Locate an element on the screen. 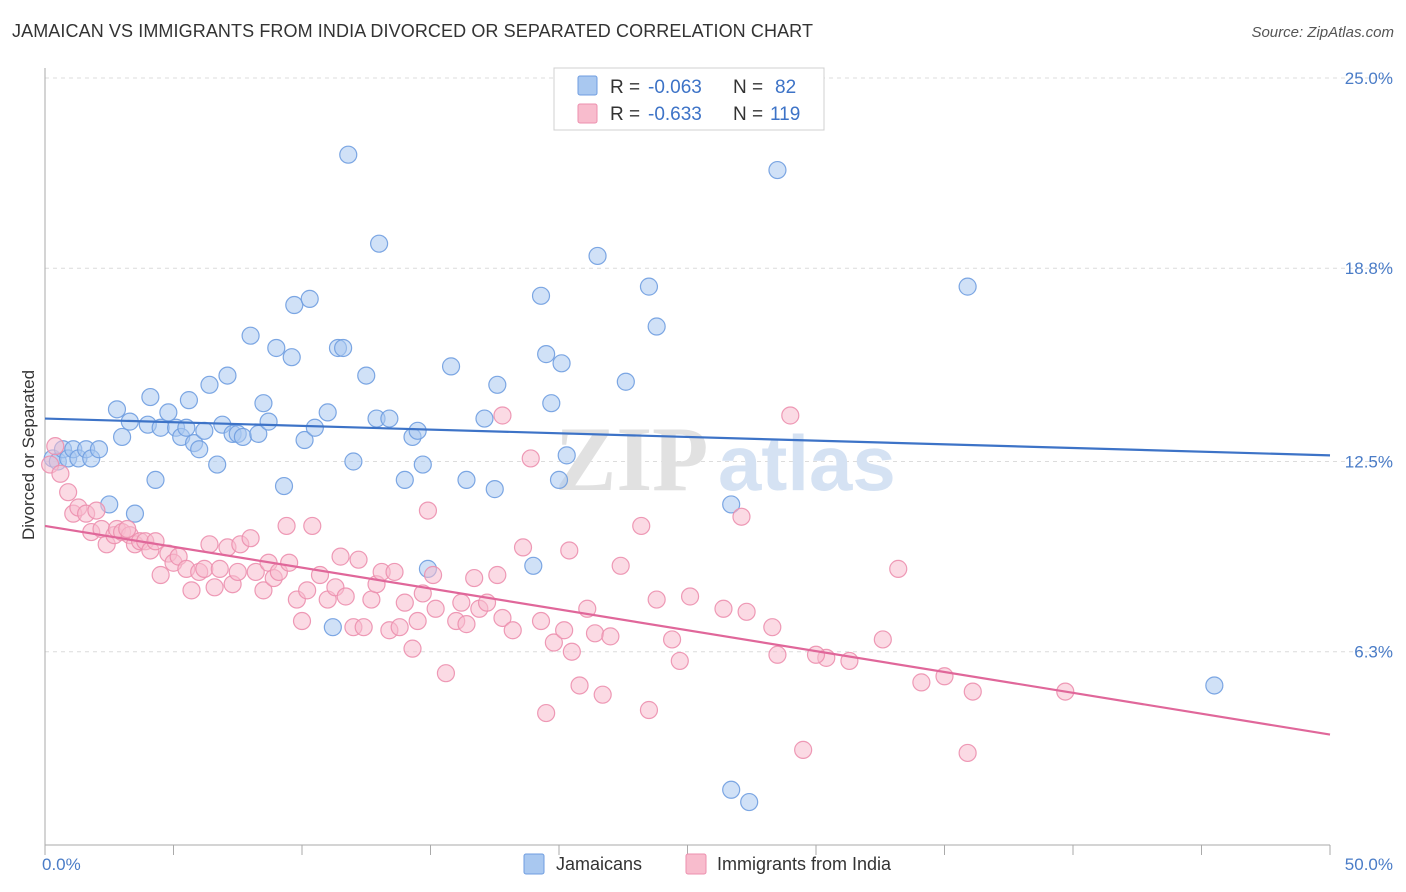 This screenshot has width=1406, height=892. legend-swatch-jamaicans is located at coordinates (587, 85).